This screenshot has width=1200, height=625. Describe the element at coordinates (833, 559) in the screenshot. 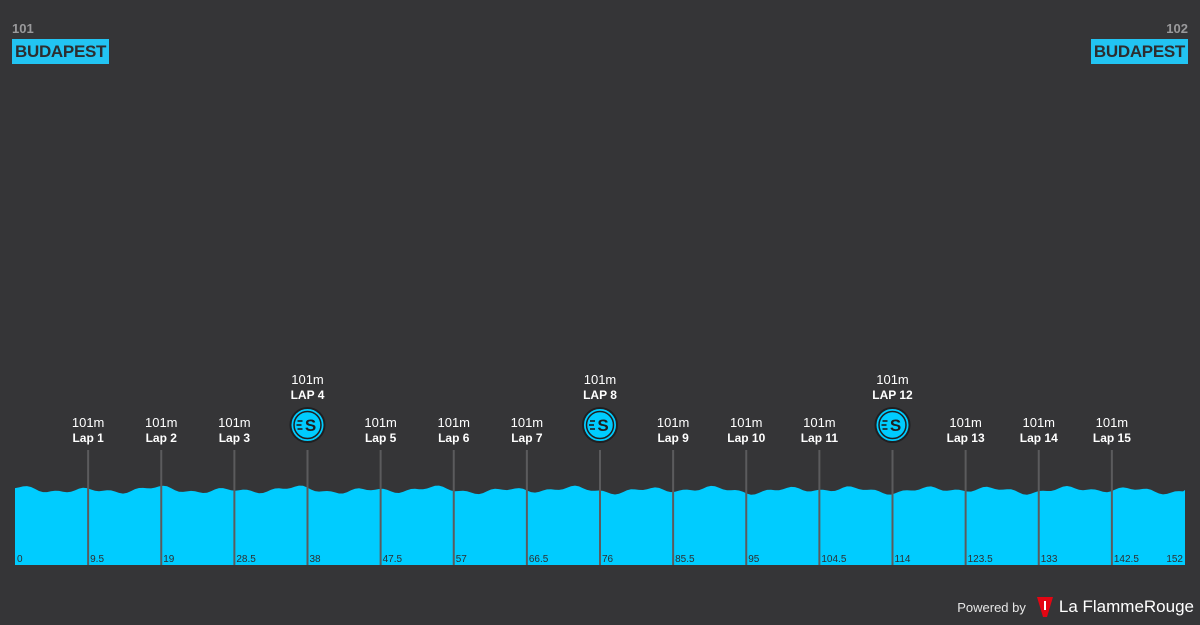

I see `x-tick-label: 104.5` at that location.